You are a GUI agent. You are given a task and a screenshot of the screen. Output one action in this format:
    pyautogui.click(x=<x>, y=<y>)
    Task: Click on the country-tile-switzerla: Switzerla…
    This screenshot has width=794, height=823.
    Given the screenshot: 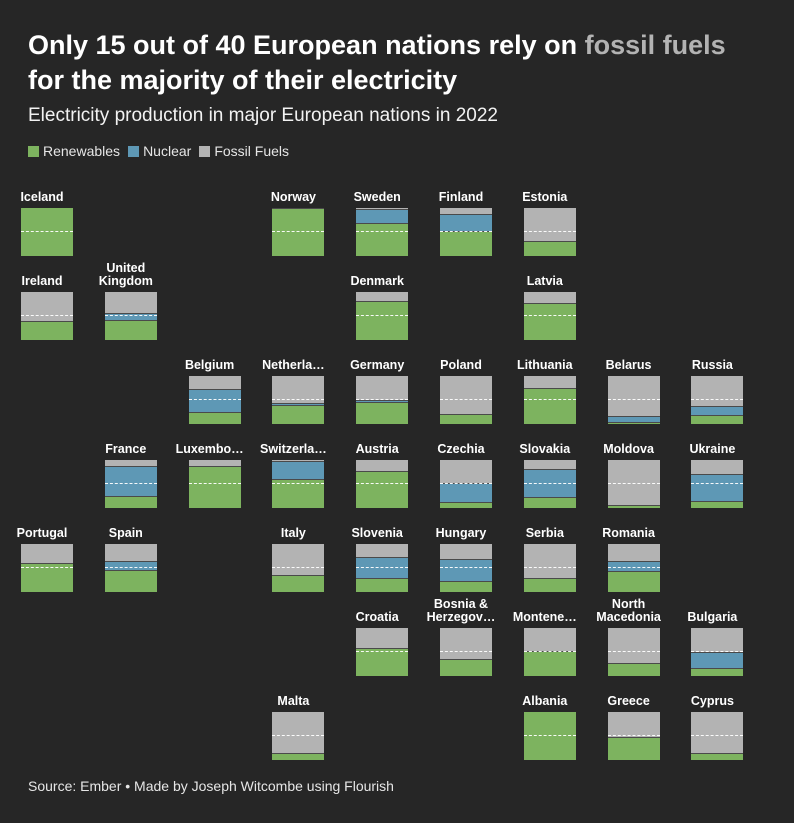 What is the action you would take?
    pyautogui.click(x=293, y=470)
    